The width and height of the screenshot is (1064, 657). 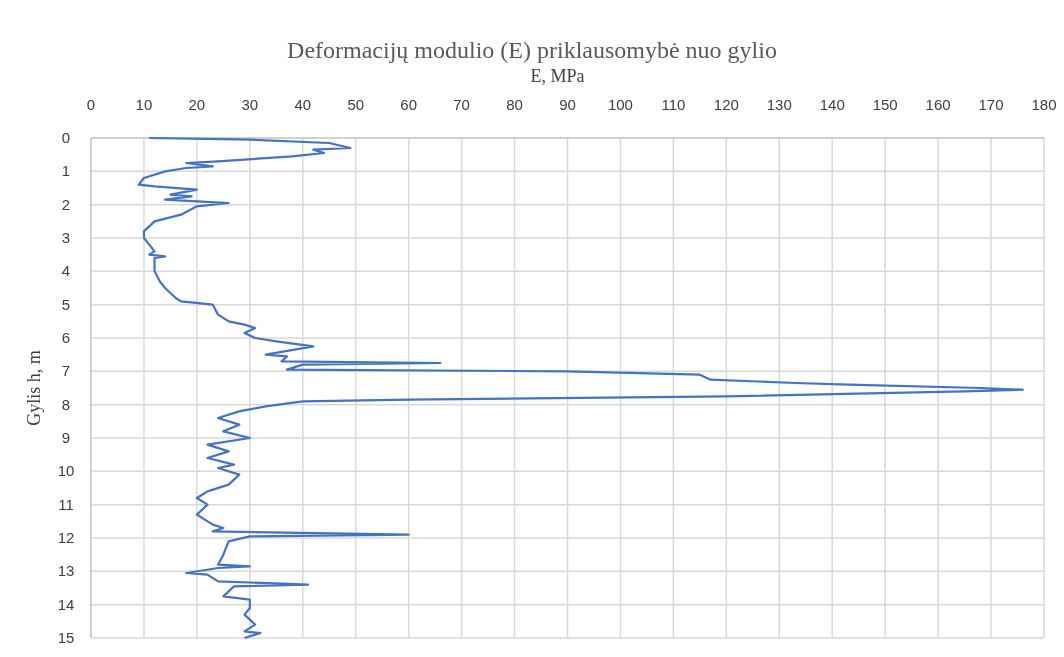 What do you see at coordinates (66, 571) in the screenshot?
I see `y-tick-label: 13` at bounding box center [66, 571].